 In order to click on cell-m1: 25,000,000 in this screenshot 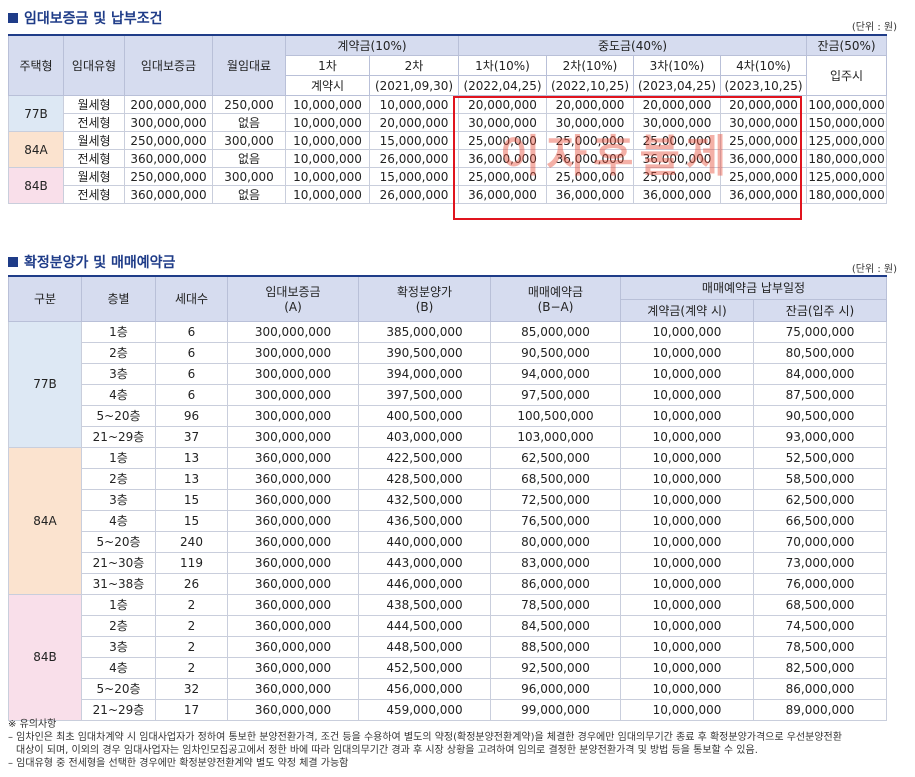, I will do `click(502, 140)`.